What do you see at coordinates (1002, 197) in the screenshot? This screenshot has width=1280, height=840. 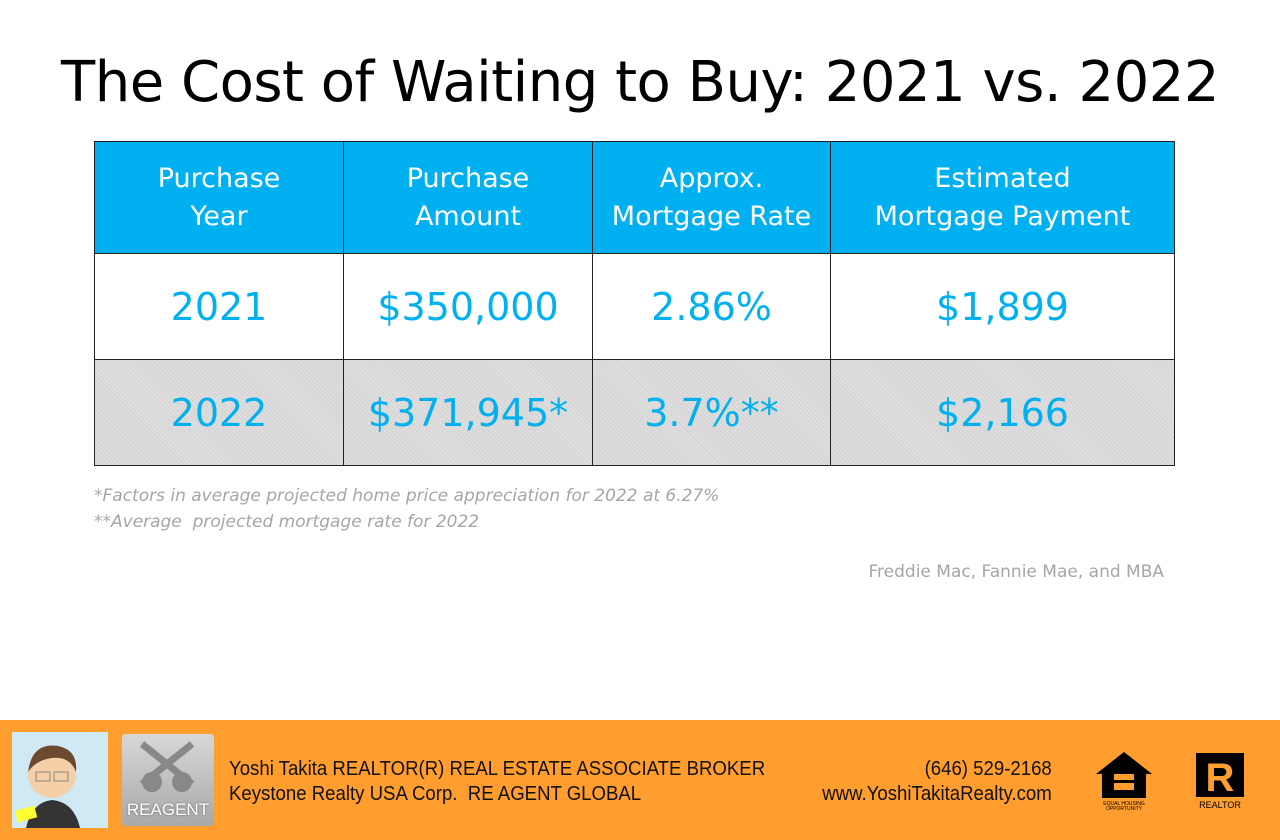 I see `header-mortgage-payment: Estimated Mortgage Payment` at bounding box center [1002, 197].